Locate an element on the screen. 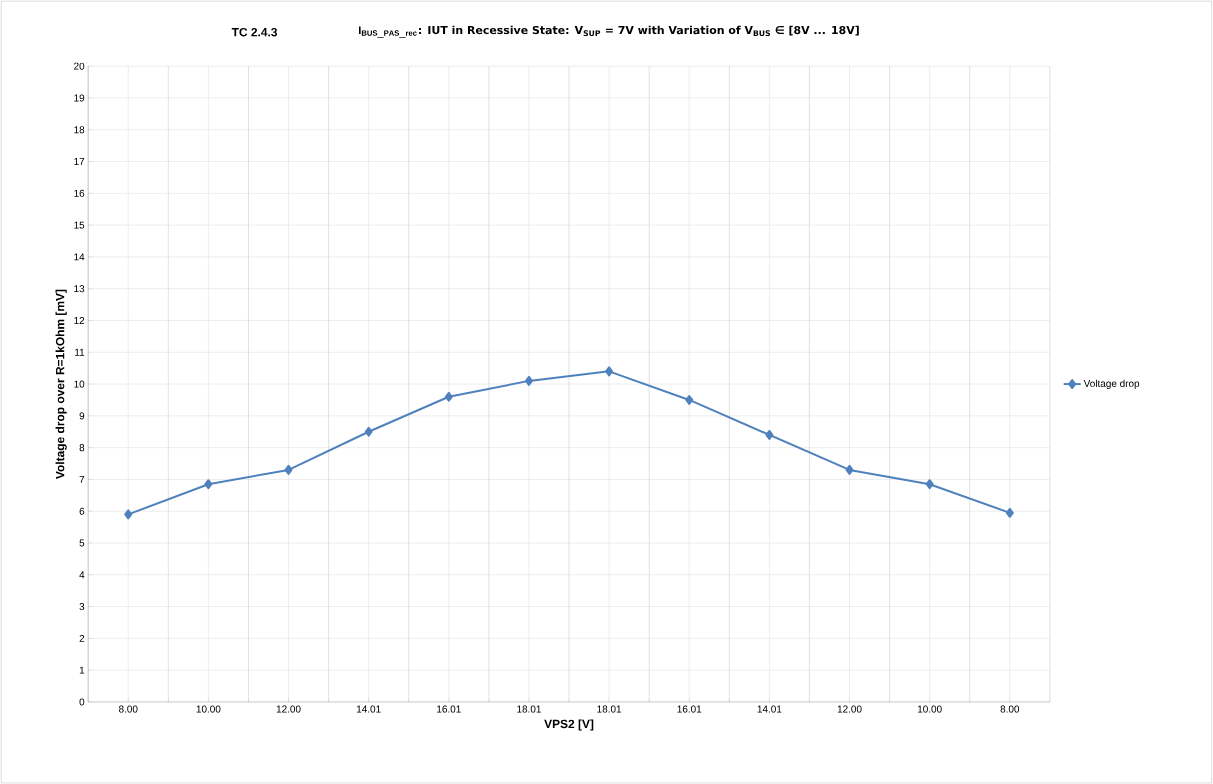  y-tick-label: 18 is located at coordinates (79, 130).